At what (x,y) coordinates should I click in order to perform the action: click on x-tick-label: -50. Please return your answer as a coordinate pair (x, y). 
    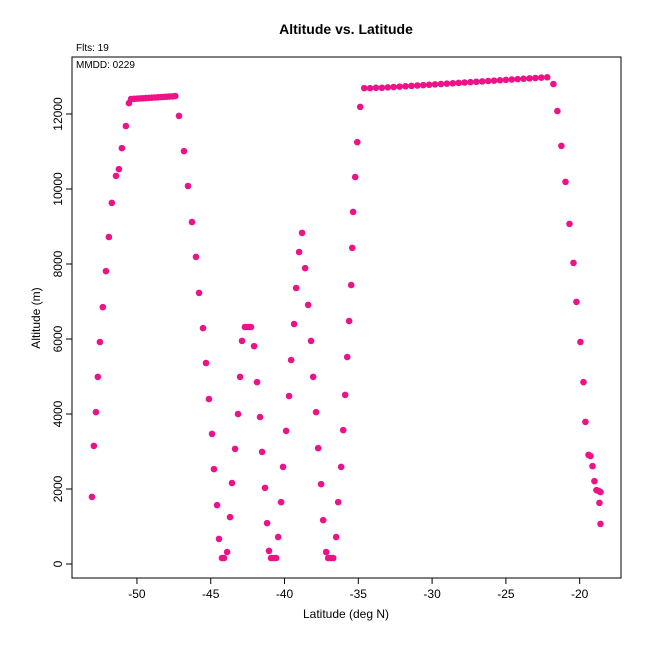
    Looking at the image, I should click on (137, 594).